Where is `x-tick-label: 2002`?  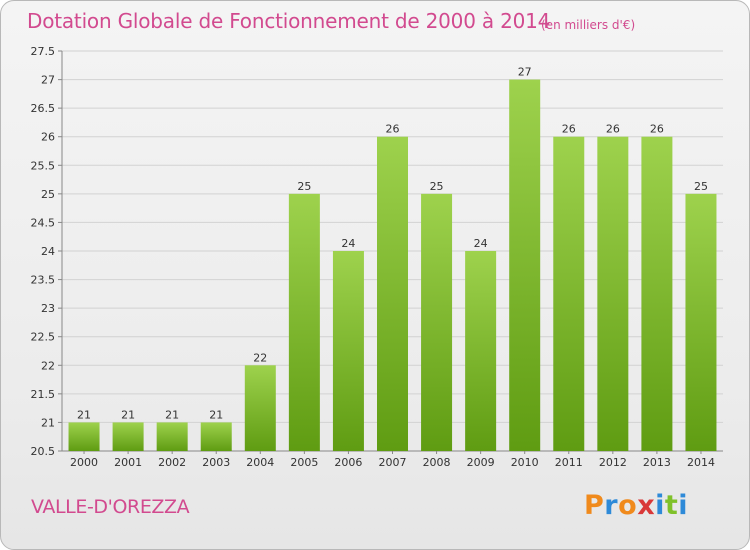 x-tick-label: 2002 is located at coordinates (172, 462).